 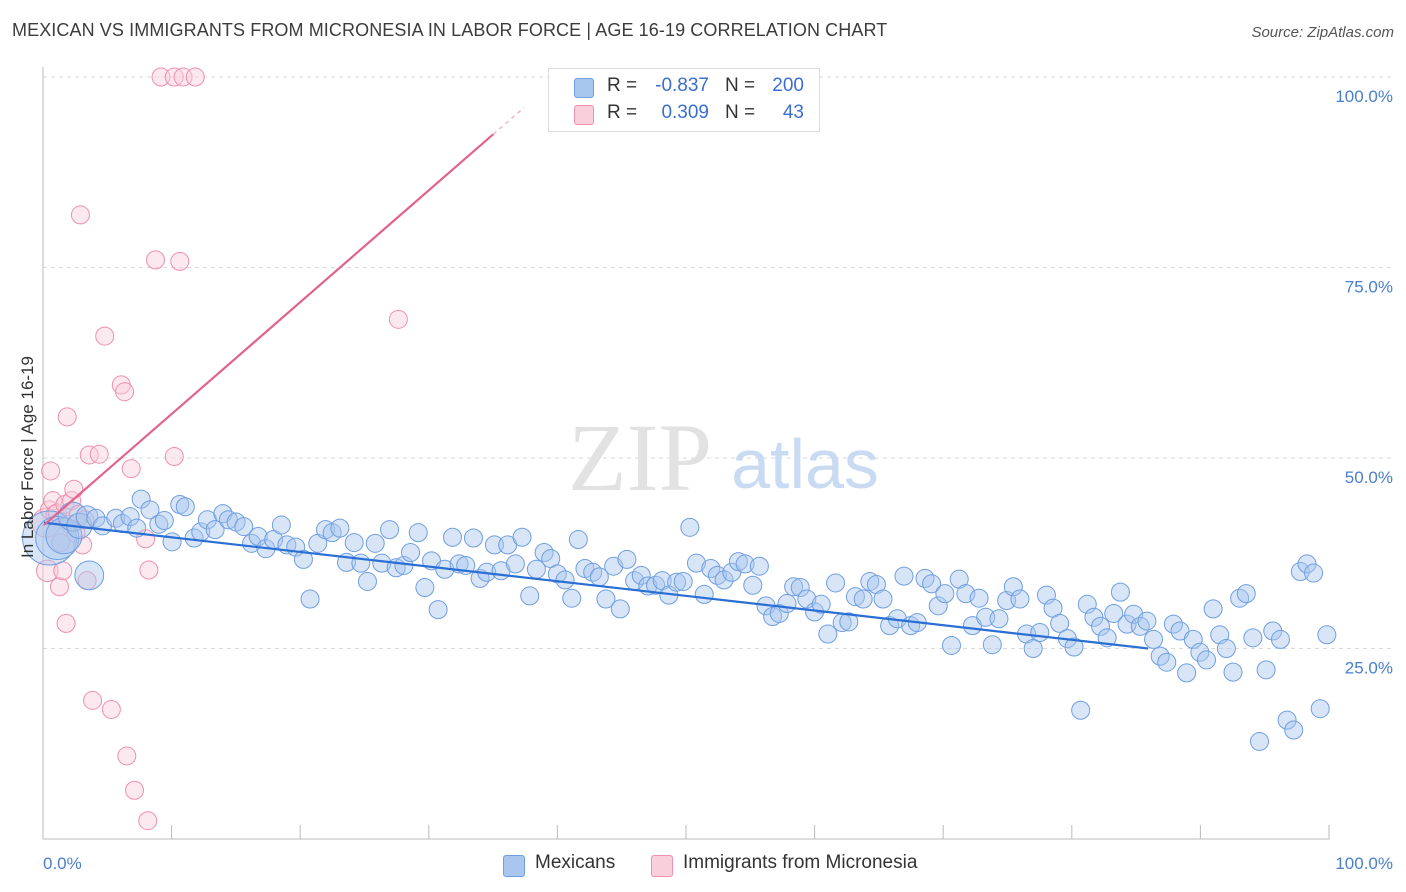 I want to click on y-tick-label: 50.0%, so click(x=1369, y=477).